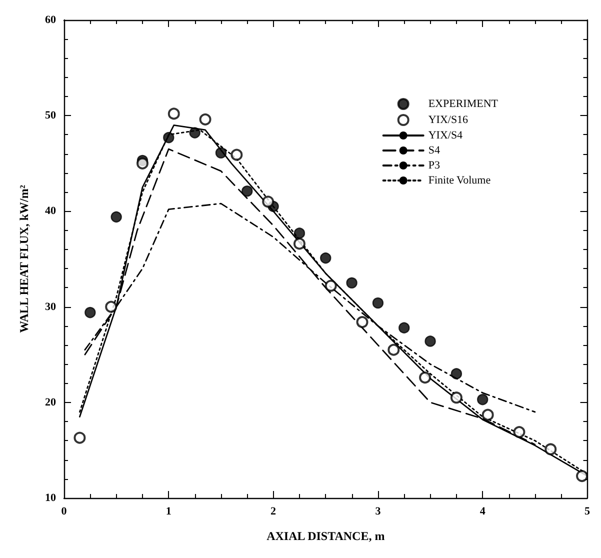 Image resolution: width=601 pixels, height=558 pixels. I want to click on legend-label: Finite Volume, so click(459, 180).